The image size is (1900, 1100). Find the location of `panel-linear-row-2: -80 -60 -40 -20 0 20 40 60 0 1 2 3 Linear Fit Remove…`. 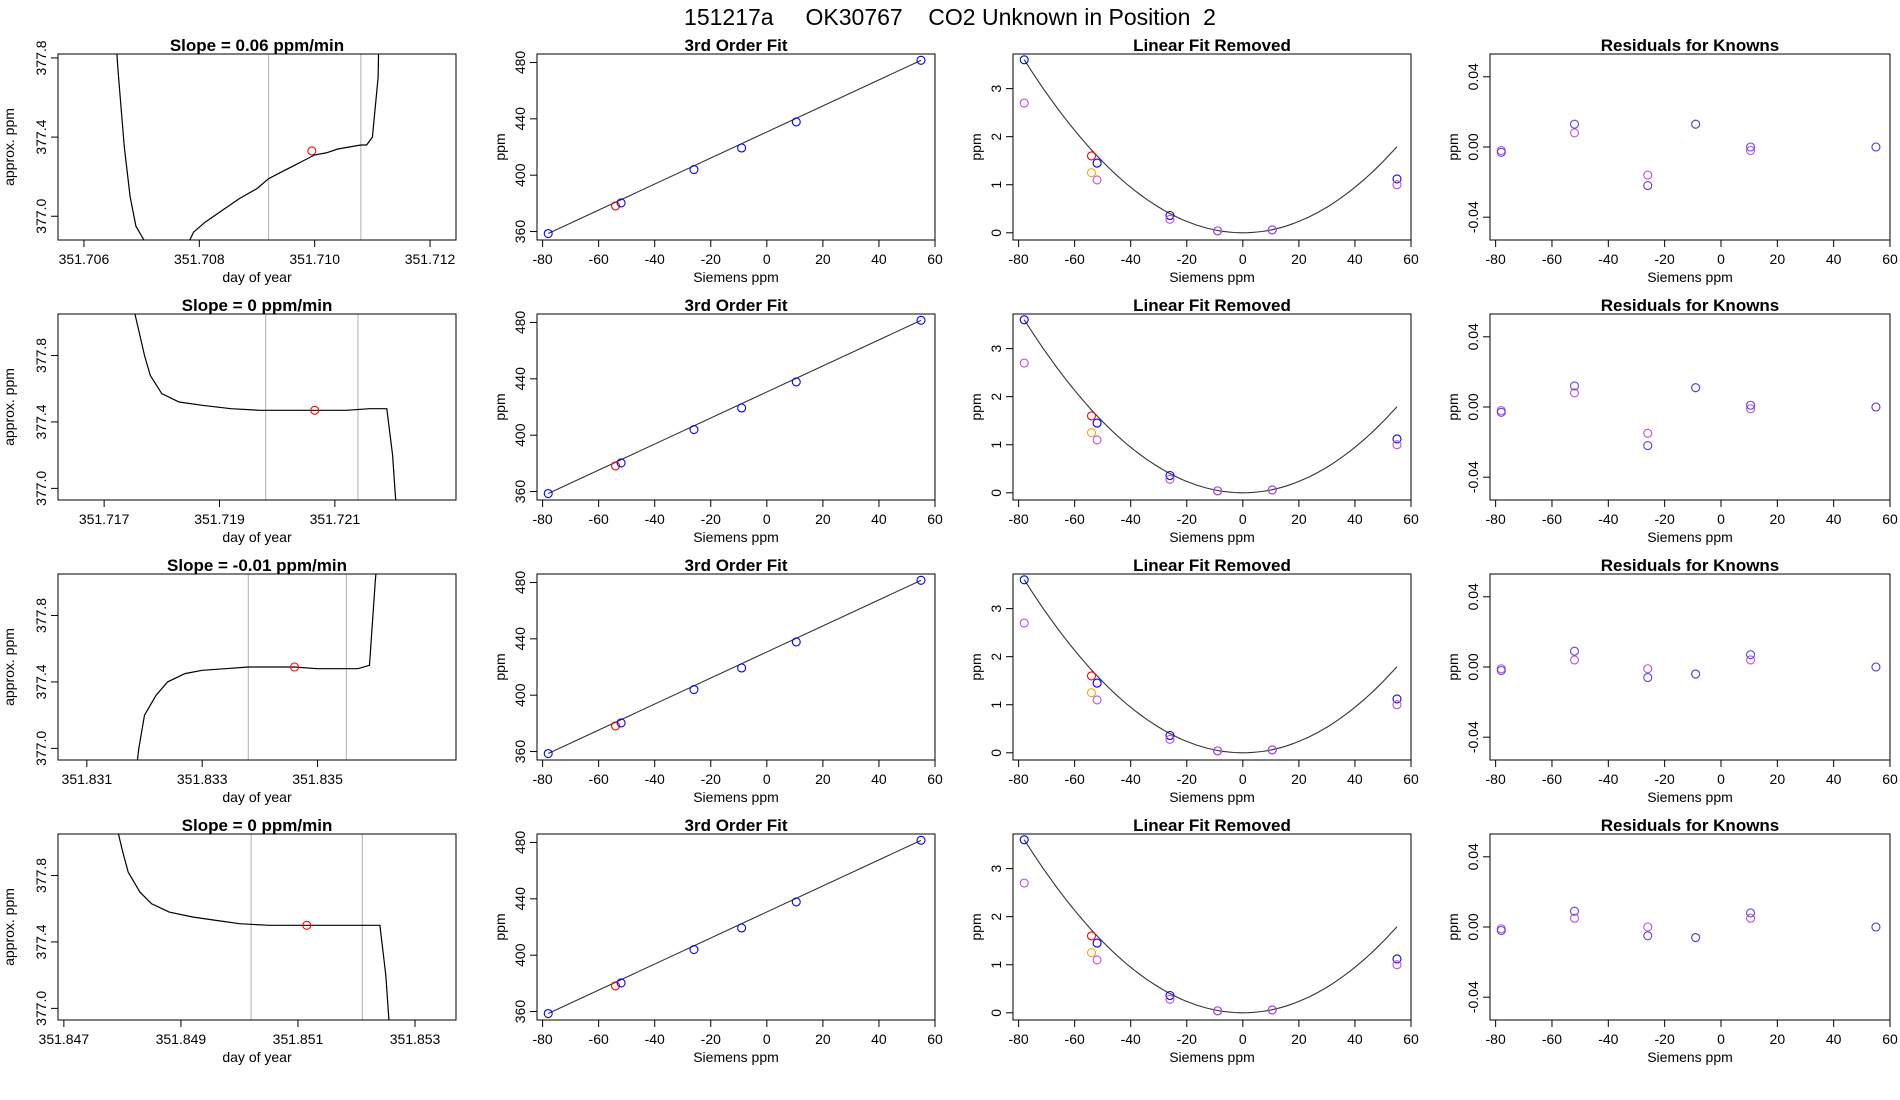

panel-linear-row-2: -80 -60 -40 -20 0 20 40 60 0 1 2 3 Linear Fit Remove… is located at coordinates (1193, 420).